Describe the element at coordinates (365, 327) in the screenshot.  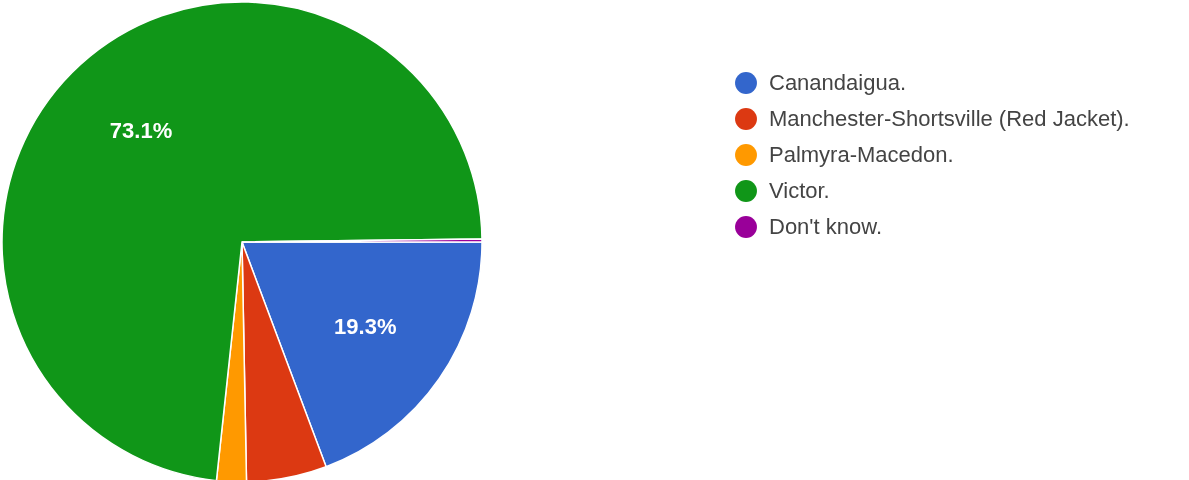
I see `data-label: 19.3%` at that location.